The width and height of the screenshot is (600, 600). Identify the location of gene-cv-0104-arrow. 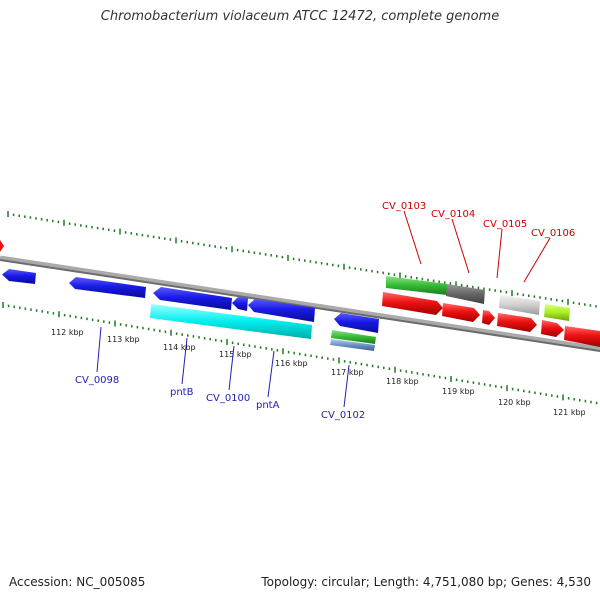
(461, 312).